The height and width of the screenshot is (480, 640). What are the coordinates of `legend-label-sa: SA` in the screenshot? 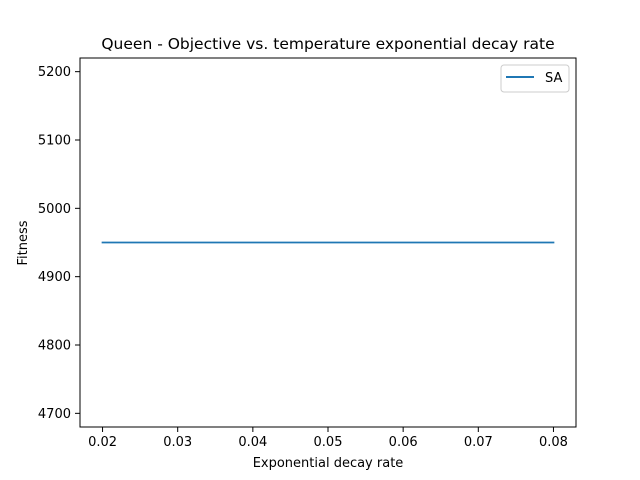 It's located at (553, 78).